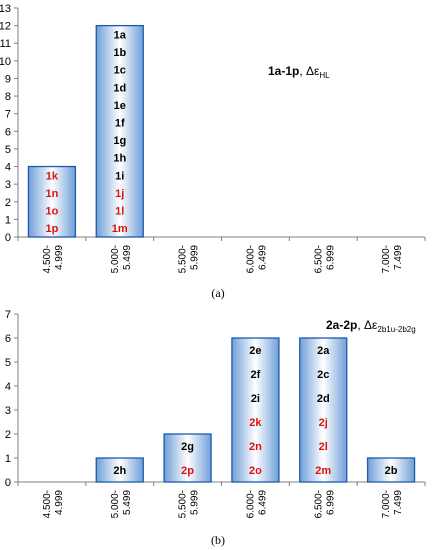  I want to click on bar-data-label: 2j, so click(323, 423).